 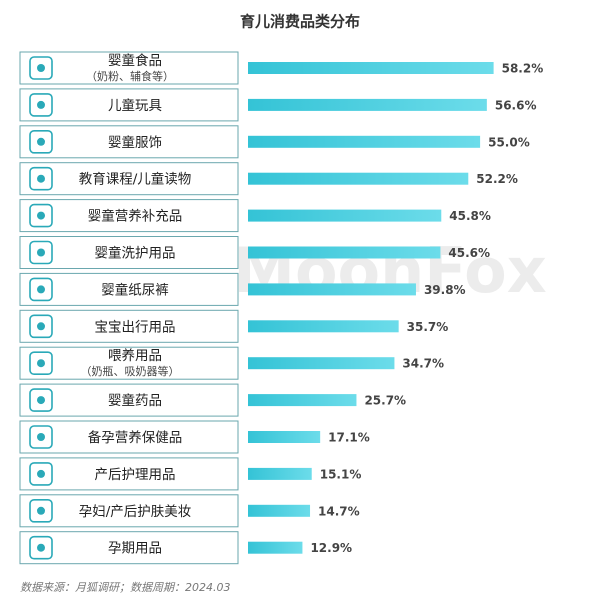 What do you see at coordinates (135, 400) in the screenshot?
I see `category-label: 婴童药品` at bounding box center [135, 400].